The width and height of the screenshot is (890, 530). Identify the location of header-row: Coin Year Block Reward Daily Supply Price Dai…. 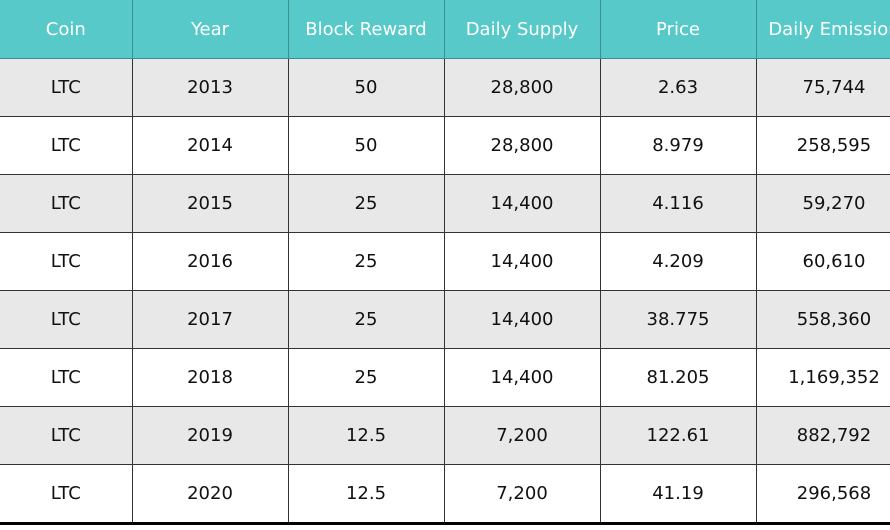
(445, 29).